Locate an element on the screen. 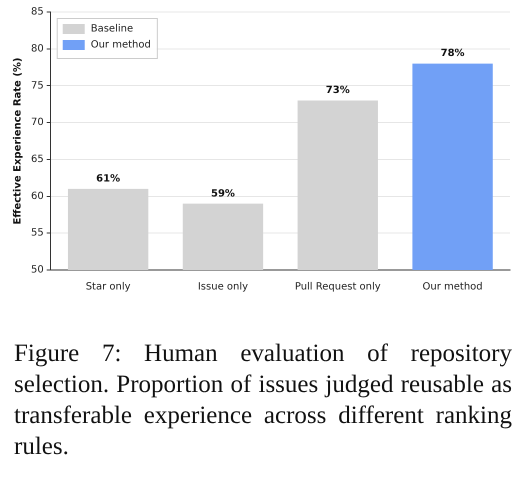 Image resolution: width=528 pixels, height=497 pixels. legend-label: Our method is located at coordinates (120, 45).